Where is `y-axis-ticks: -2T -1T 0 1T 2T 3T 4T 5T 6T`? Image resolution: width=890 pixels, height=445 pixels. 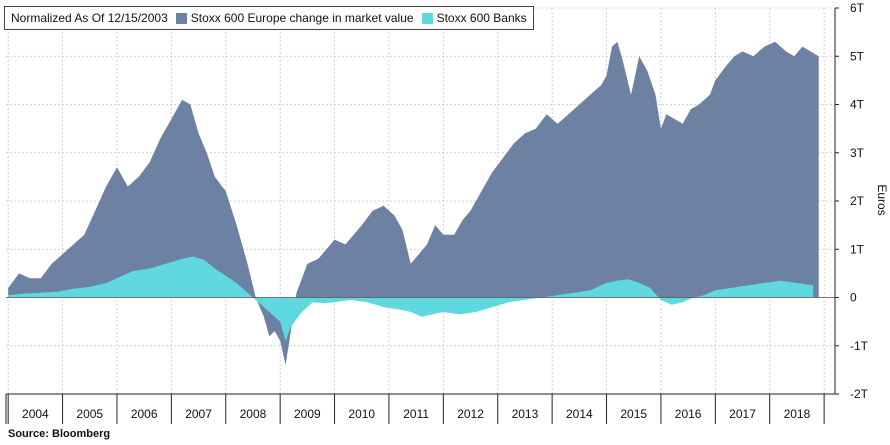 y-axis-ticks: -2T -1T 0 1T 2T 3T 4T 5T 6T is located at coordinates (852, 201).